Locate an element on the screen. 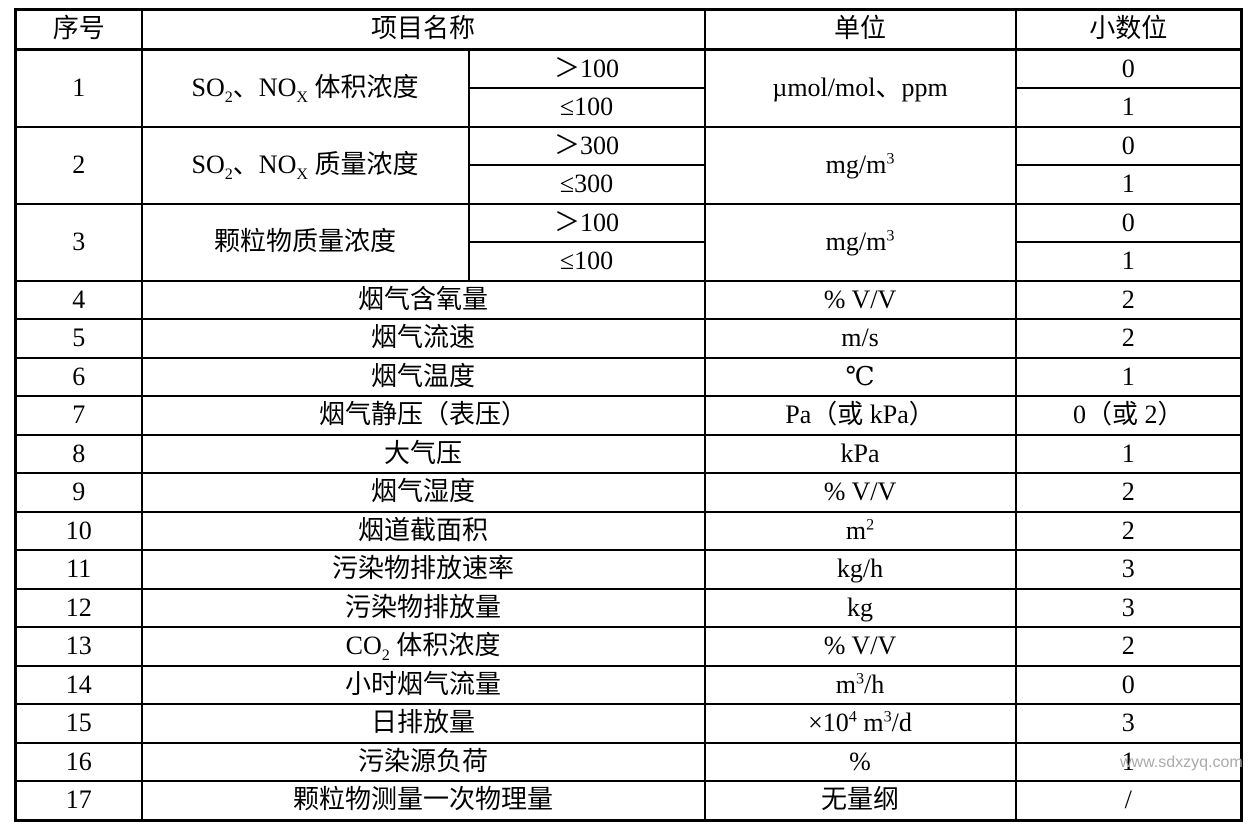 Image resolution: width=1256 pixels, height=822 pixels. row-name: 大气压 is located at coordinates (423, 453).